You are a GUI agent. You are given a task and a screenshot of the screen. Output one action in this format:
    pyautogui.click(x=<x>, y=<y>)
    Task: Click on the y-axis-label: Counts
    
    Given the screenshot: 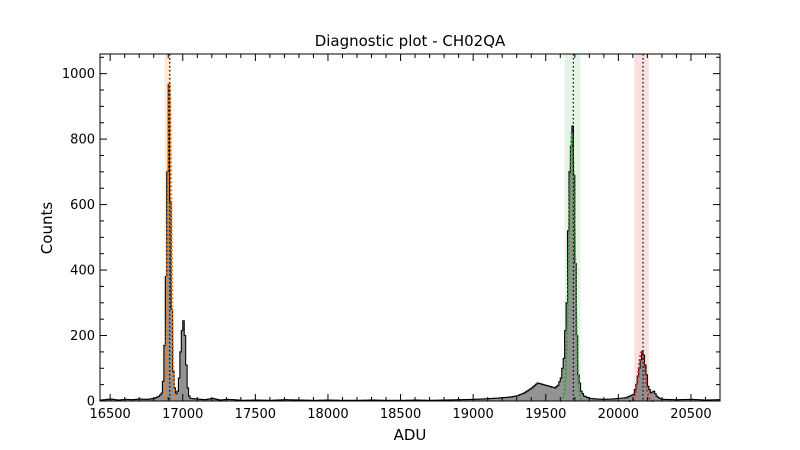 What is the action you would take?
    pyautogui.click(x=47, y=228)
    